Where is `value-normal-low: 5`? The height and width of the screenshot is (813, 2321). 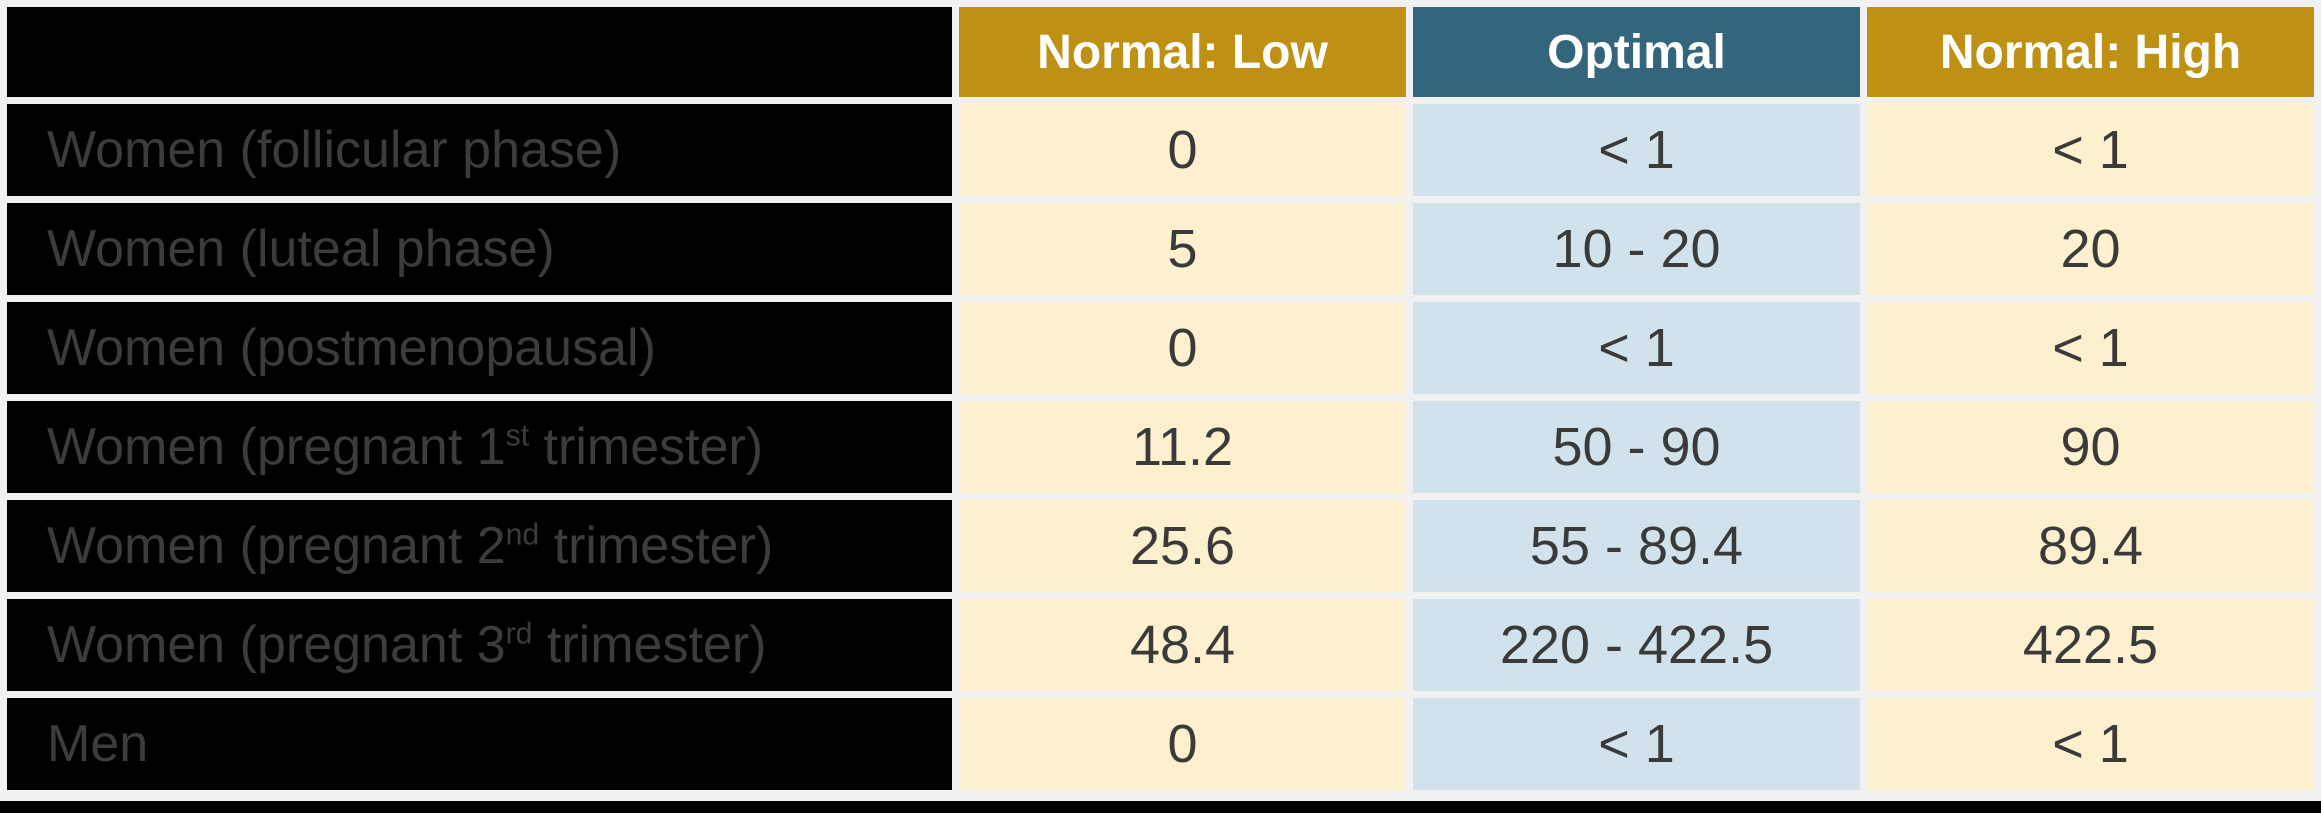 value-normal-low: 5 is located at coordinates (1182, 249).